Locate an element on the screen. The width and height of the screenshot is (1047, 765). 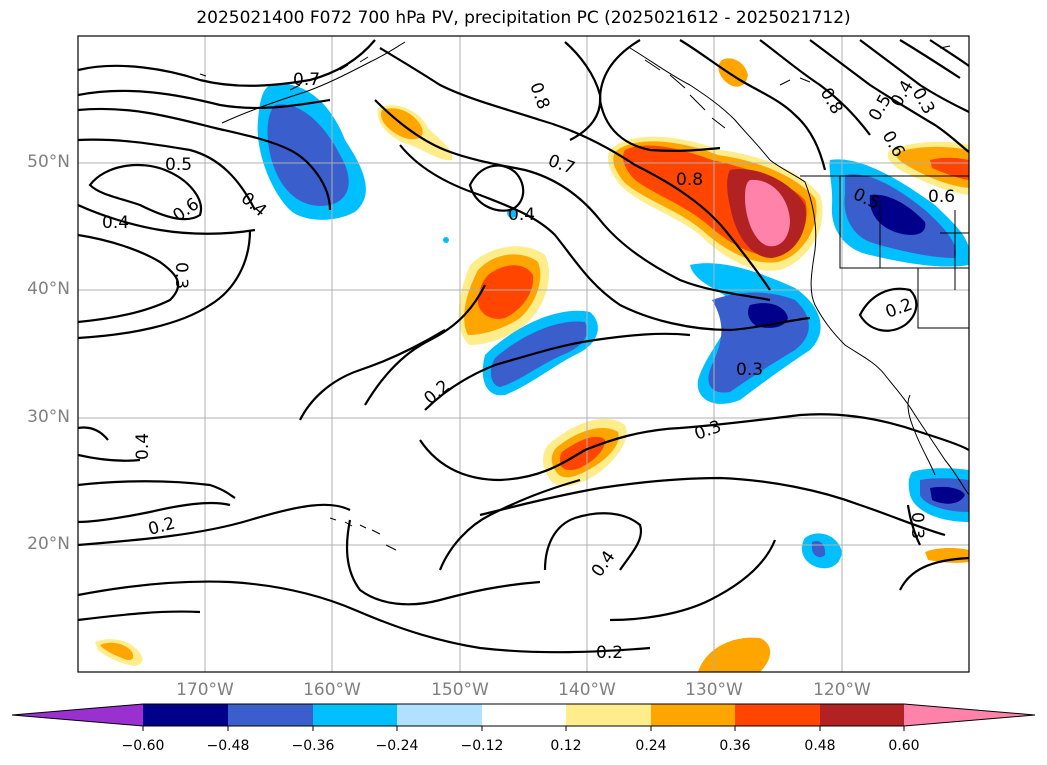
colorbar-tick-label: 0.36 is located at coordinates (735, 746).